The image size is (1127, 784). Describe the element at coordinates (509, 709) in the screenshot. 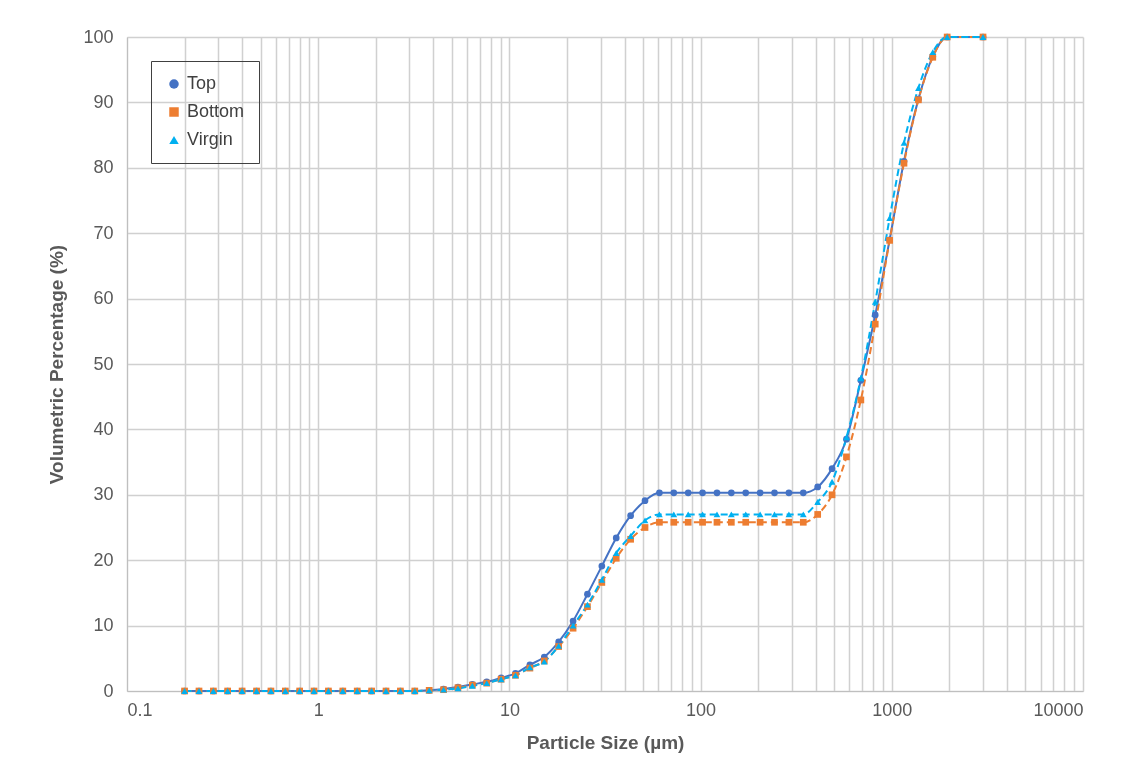

I see `x-tick-label: 10` at that location.